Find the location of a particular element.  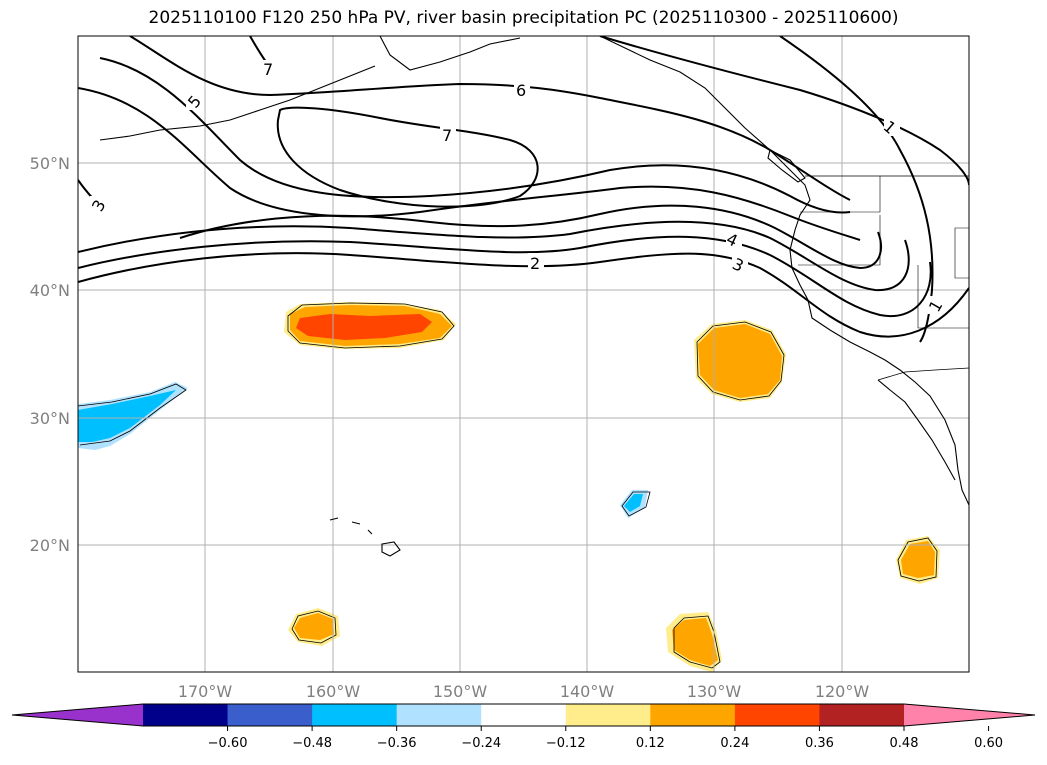

outline-35n is located at coordinates (740, 361).